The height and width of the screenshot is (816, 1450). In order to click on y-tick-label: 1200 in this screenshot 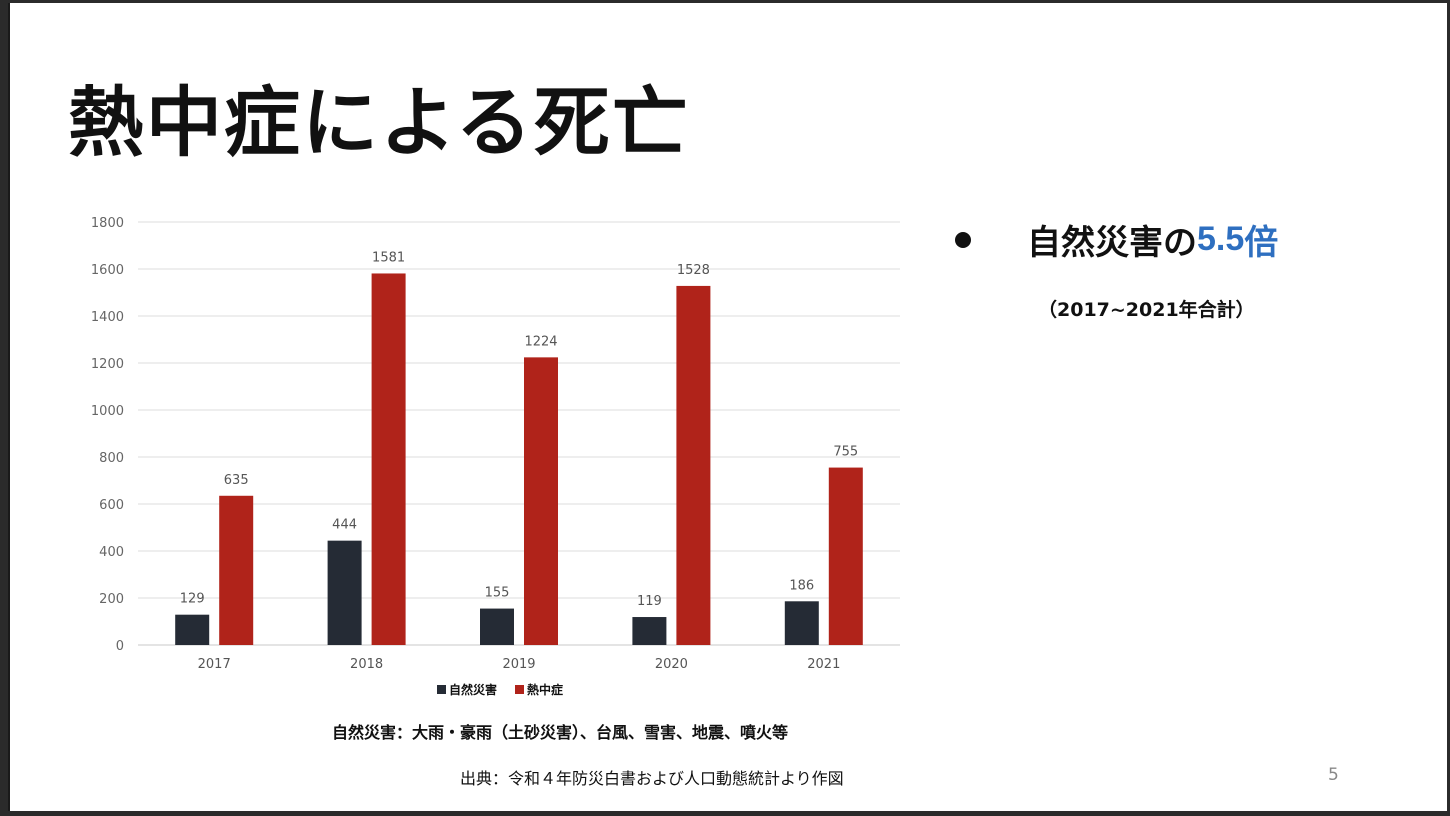, I will do `click(107, 364)`.